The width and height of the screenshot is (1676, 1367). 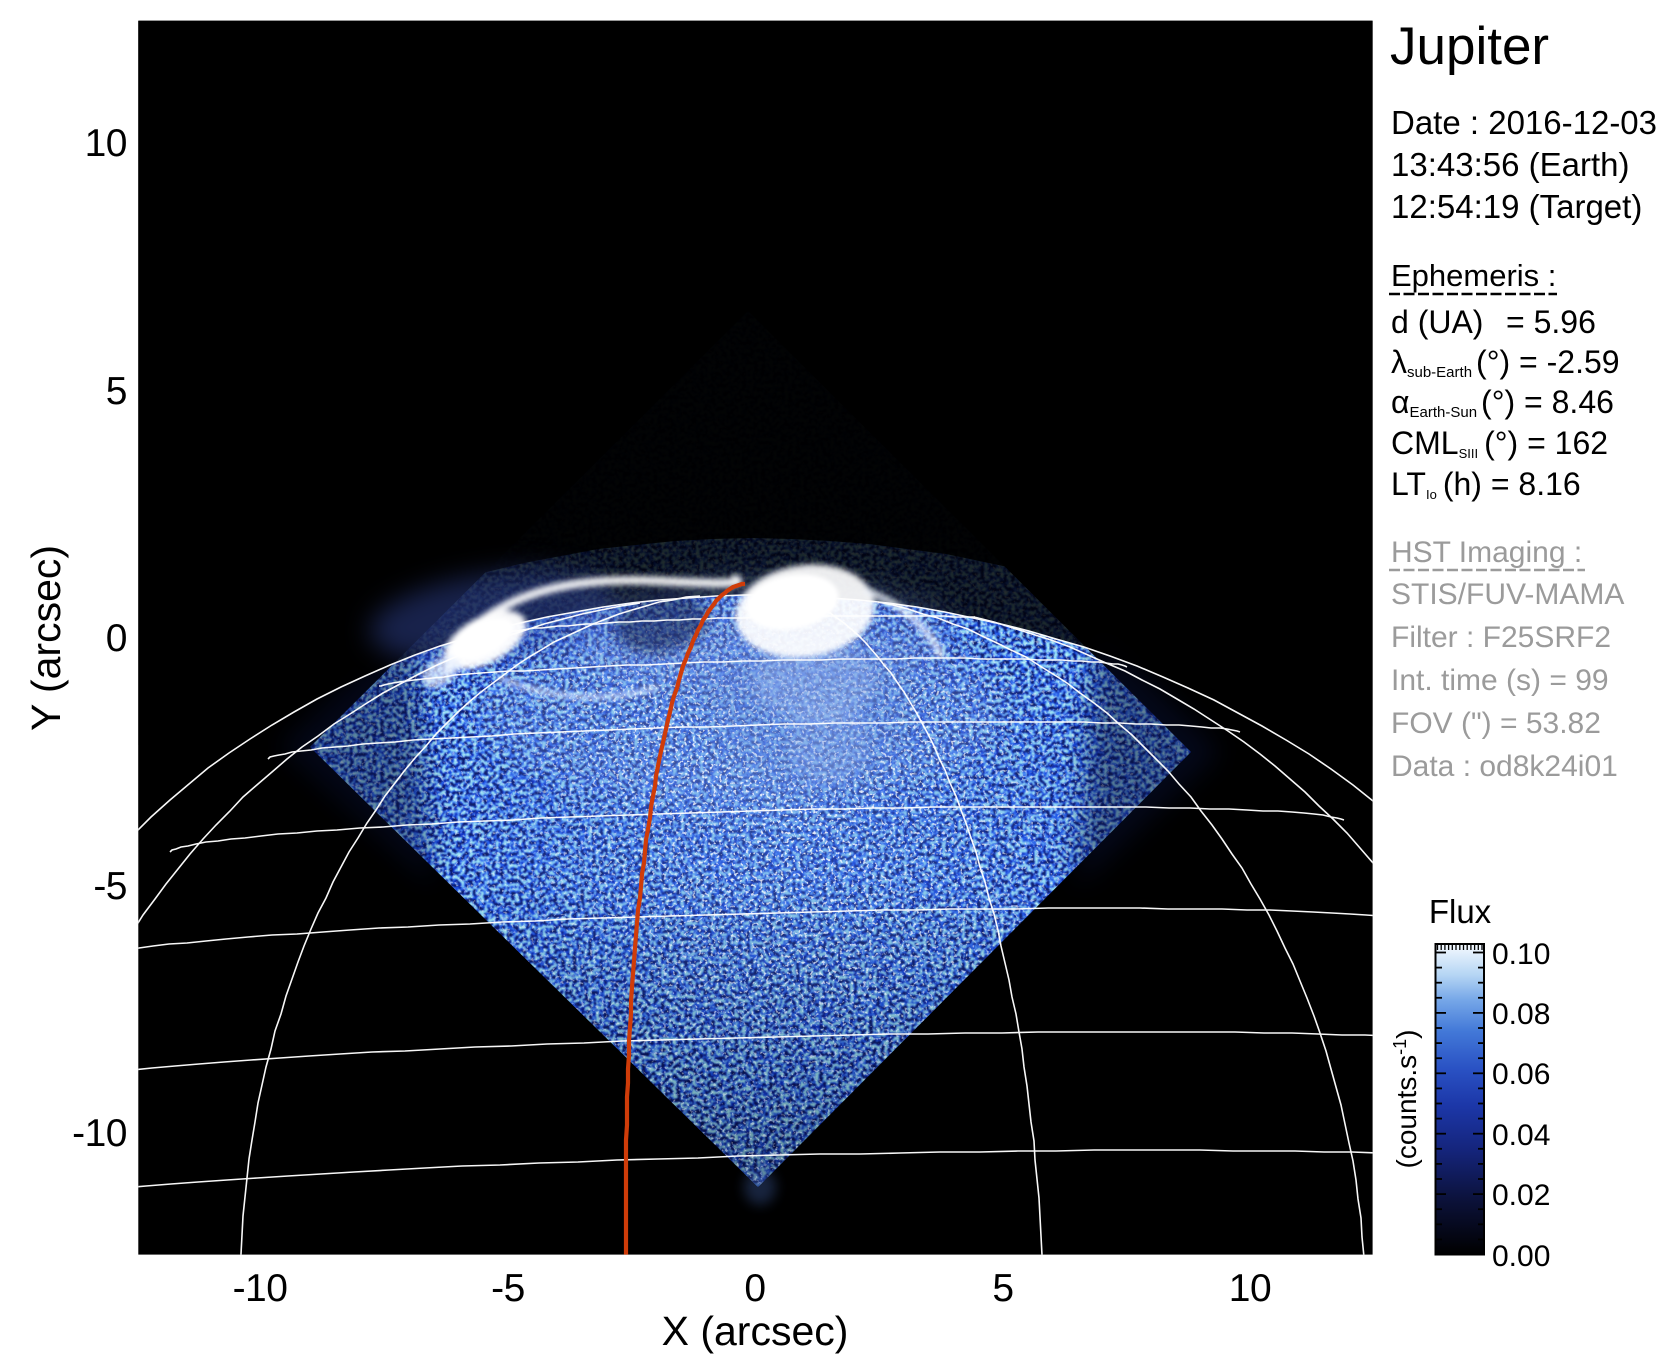 What do you see at coordinates (1504, 766) in the screenshot?
I see `svg-text: Data : od8k24i01` at bounding box center [1504, 766].